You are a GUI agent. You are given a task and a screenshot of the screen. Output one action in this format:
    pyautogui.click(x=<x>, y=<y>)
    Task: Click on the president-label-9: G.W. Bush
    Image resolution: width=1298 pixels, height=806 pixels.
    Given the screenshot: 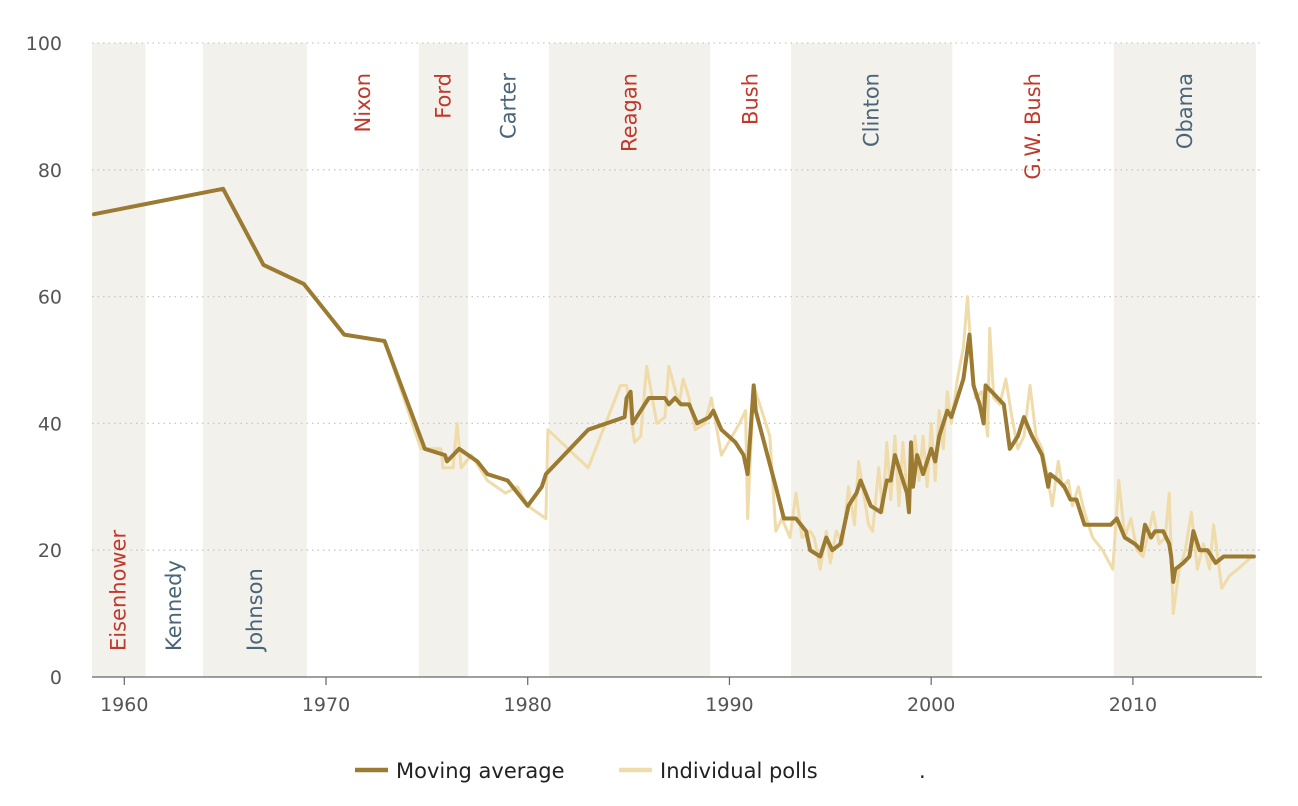 What is the action you would take?
    pyautogui.click(x=1033, y=126)
    